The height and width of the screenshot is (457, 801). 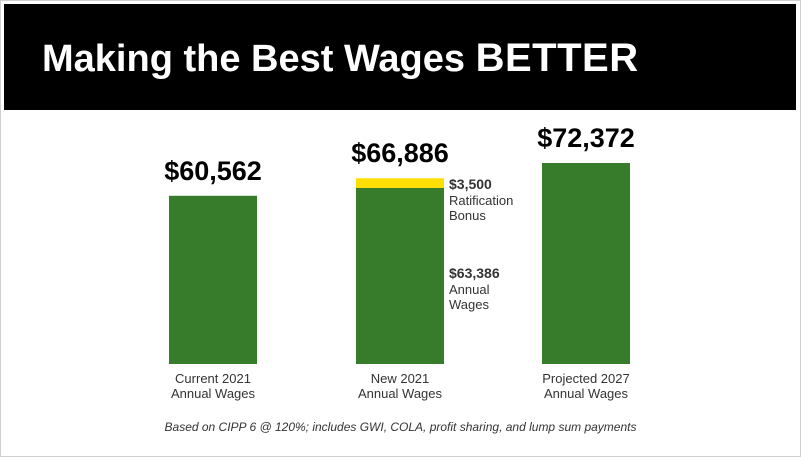 I want to click on category-label: New 2021, so click(x=400, y=378).